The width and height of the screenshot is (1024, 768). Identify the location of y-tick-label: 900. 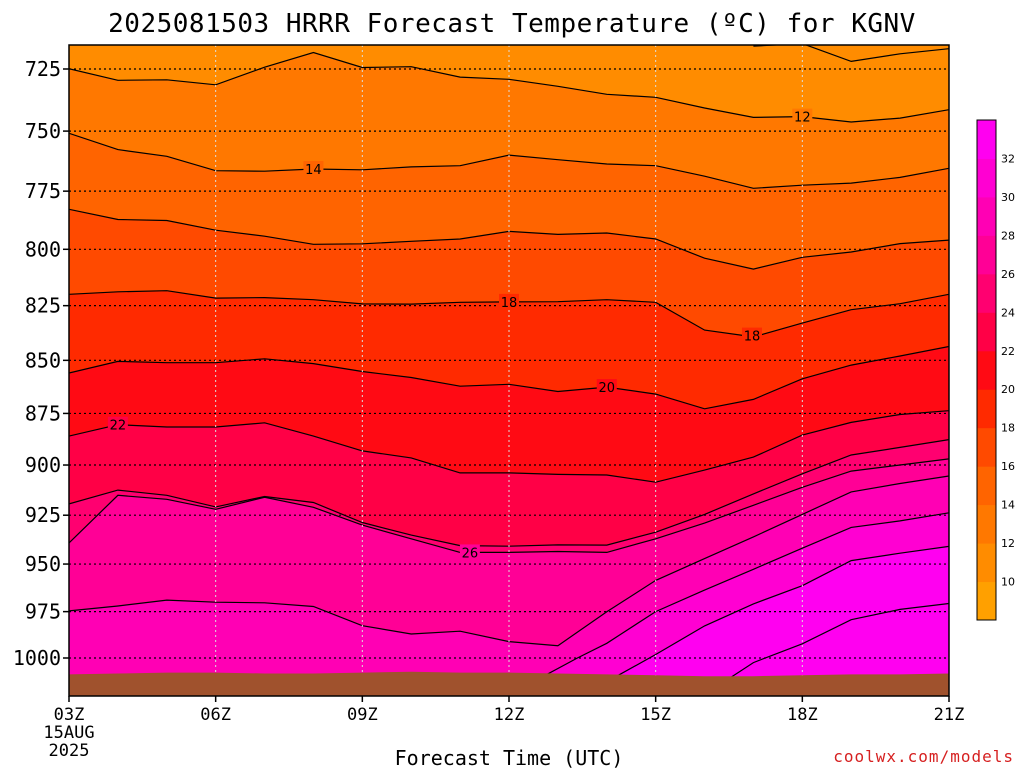
(43, 465).